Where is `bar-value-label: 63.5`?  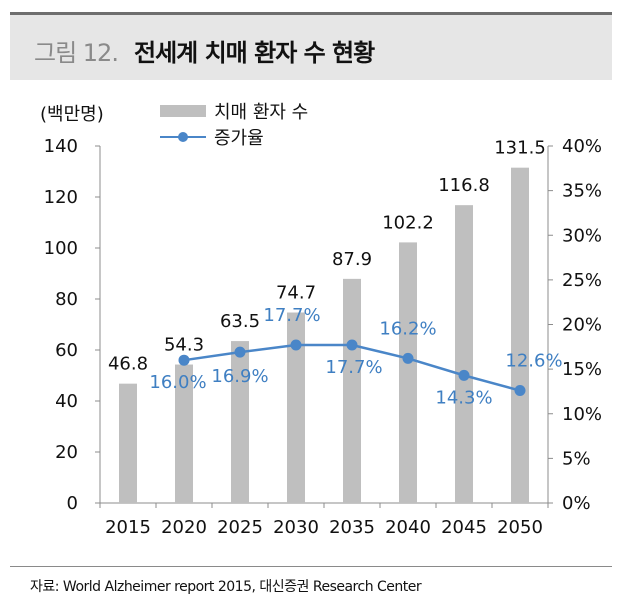
bar-value-label: 63.5 is located at coordinates (240, 321).